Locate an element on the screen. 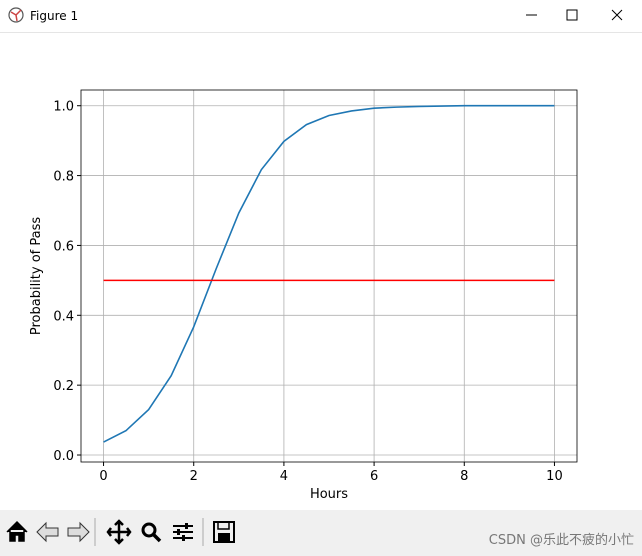 The width and height of the screenshot is (642, 556). x-tick-label: 0 is located at coordinates (103, 476).